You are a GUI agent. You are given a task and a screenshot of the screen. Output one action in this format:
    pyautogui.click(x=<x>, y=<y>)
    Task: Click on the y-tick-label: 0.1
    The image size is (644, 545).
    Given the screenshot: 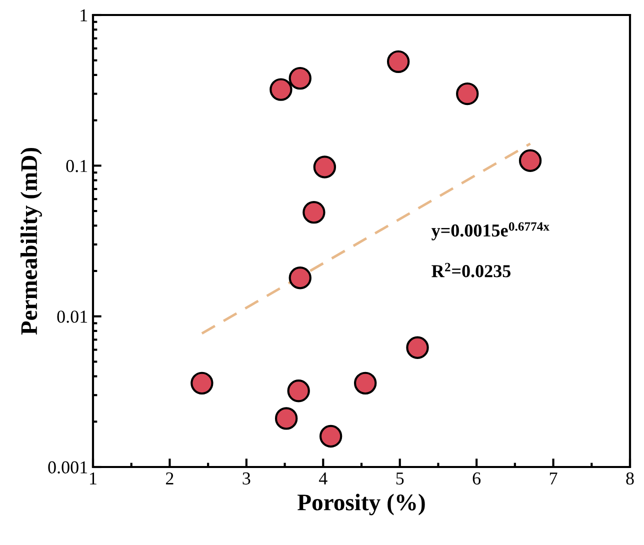 What is the action you would take?
    pyautogui.click(x=77, y=166)
    